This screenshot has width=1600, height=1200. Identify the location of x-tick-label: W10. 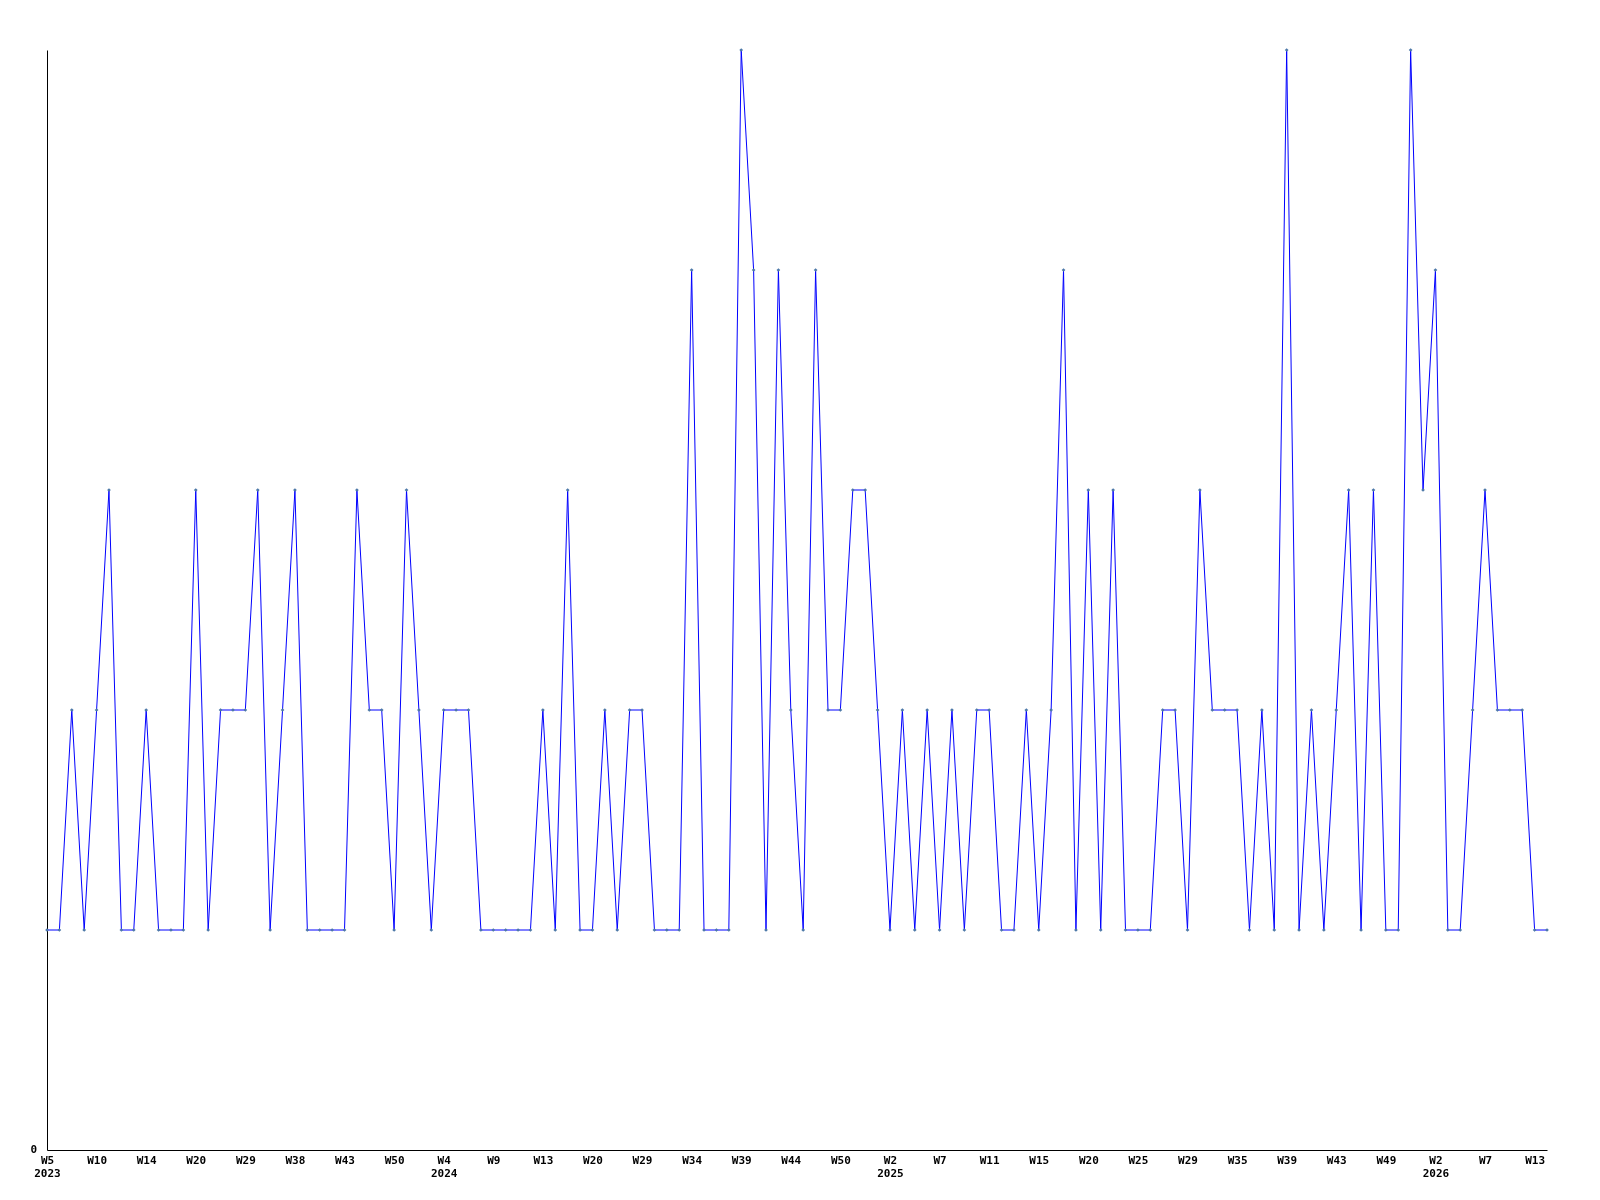
(97, 1160).